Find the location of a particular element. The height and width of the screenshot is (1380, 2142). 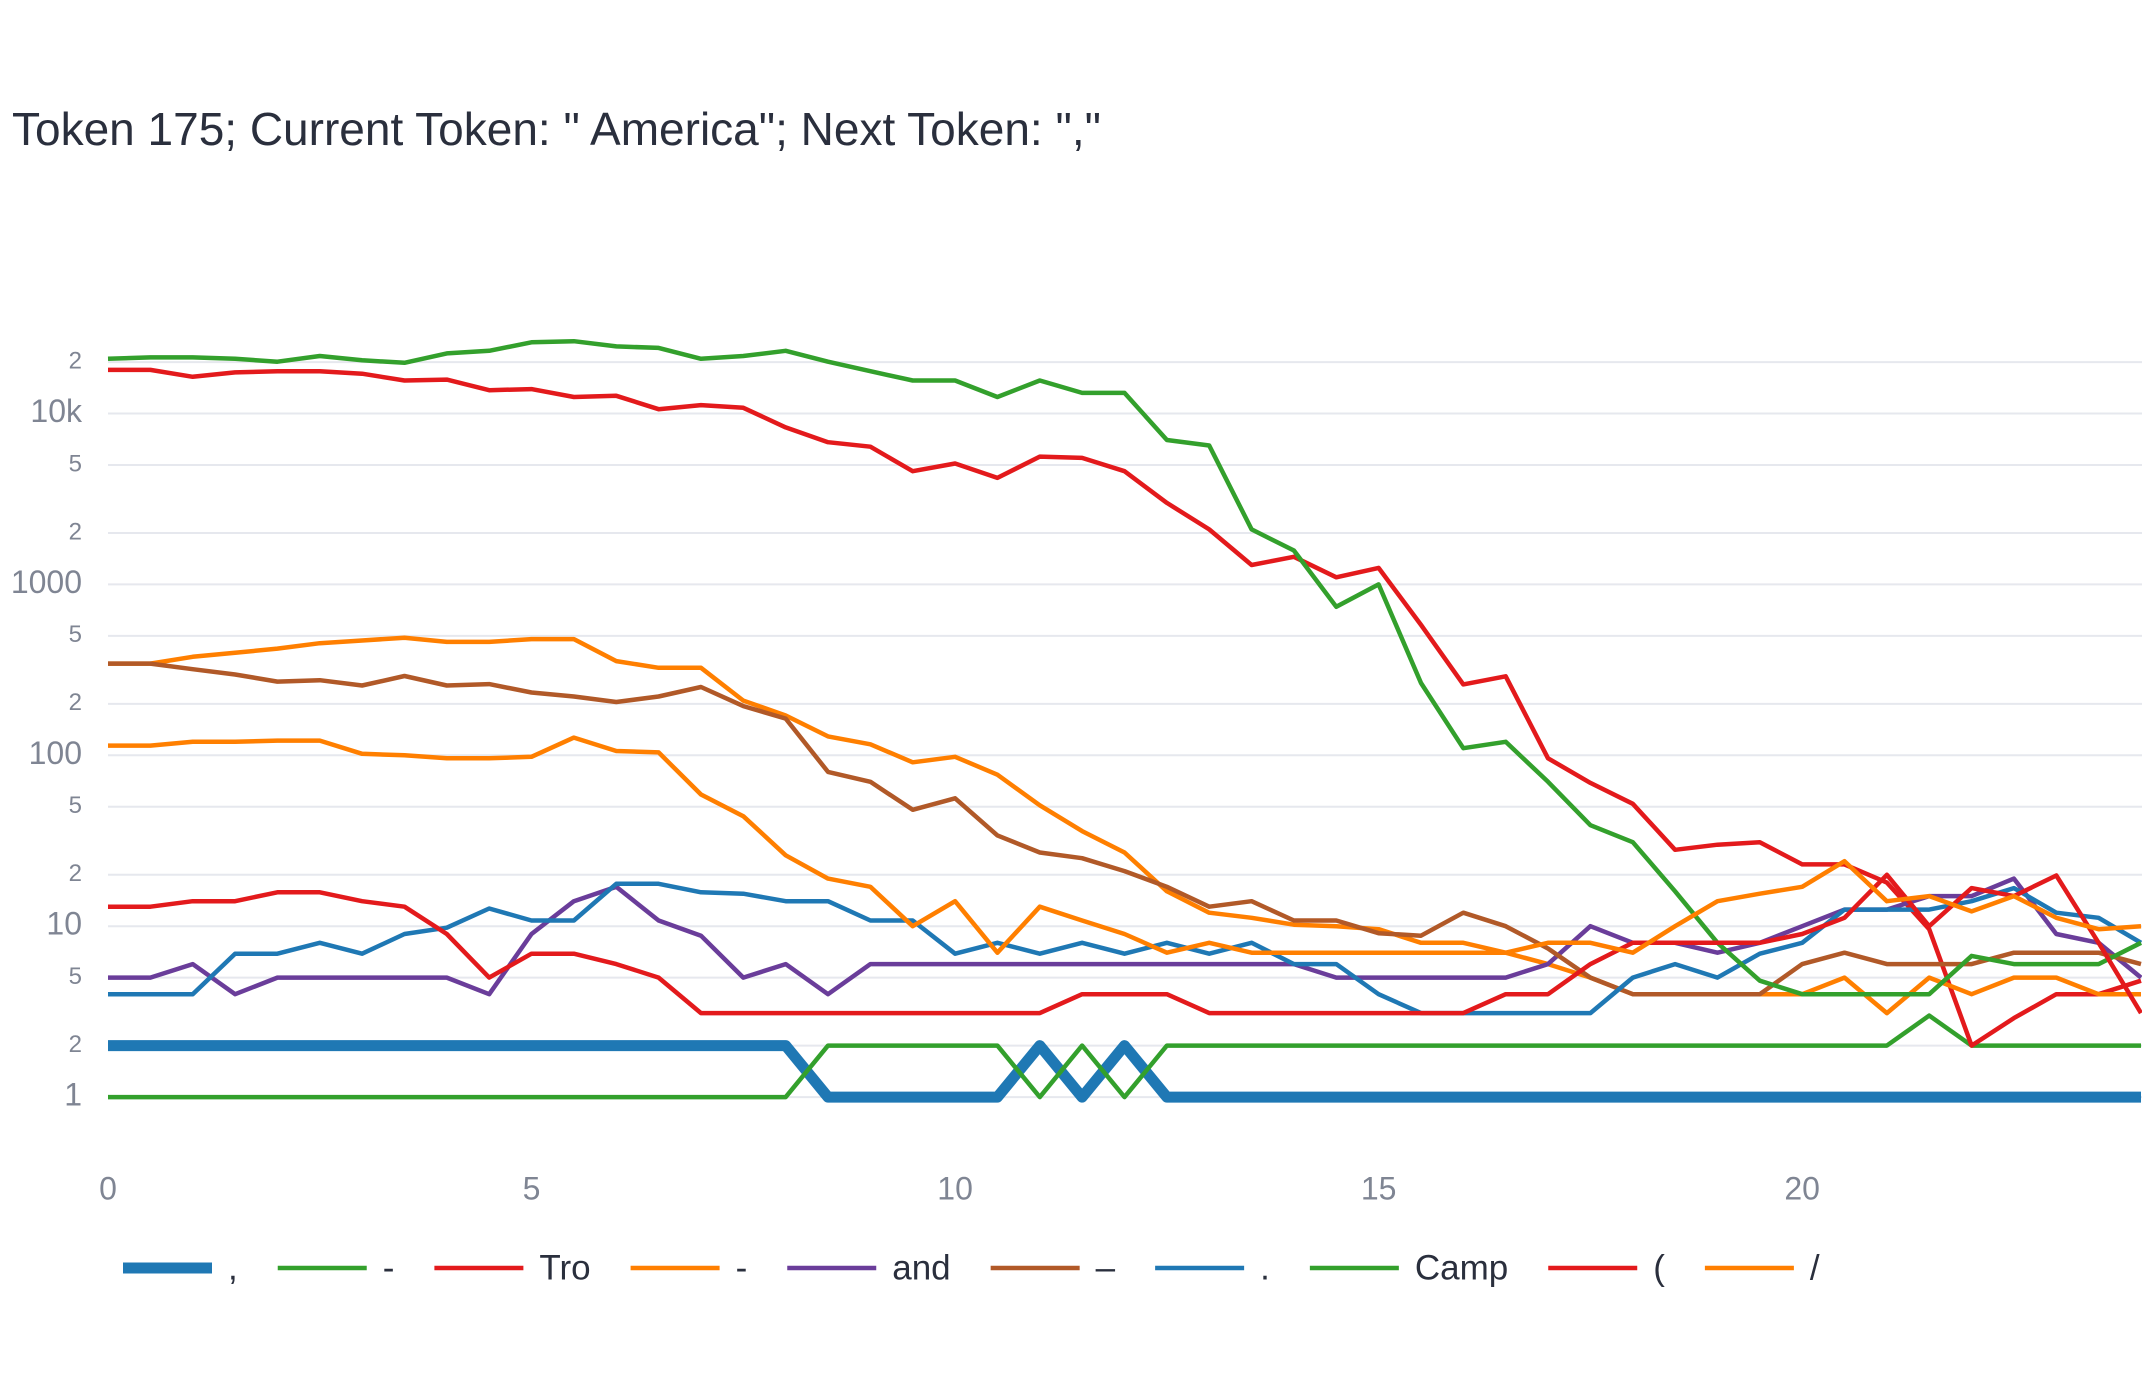

y-tick-label: 1000 is located at coordinates (46, 582).